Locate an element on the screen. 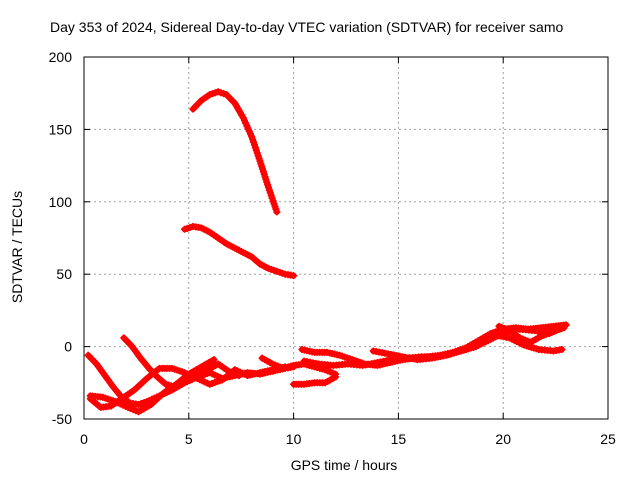  y-tick-label: 0 is located at coordinates (68, 347).